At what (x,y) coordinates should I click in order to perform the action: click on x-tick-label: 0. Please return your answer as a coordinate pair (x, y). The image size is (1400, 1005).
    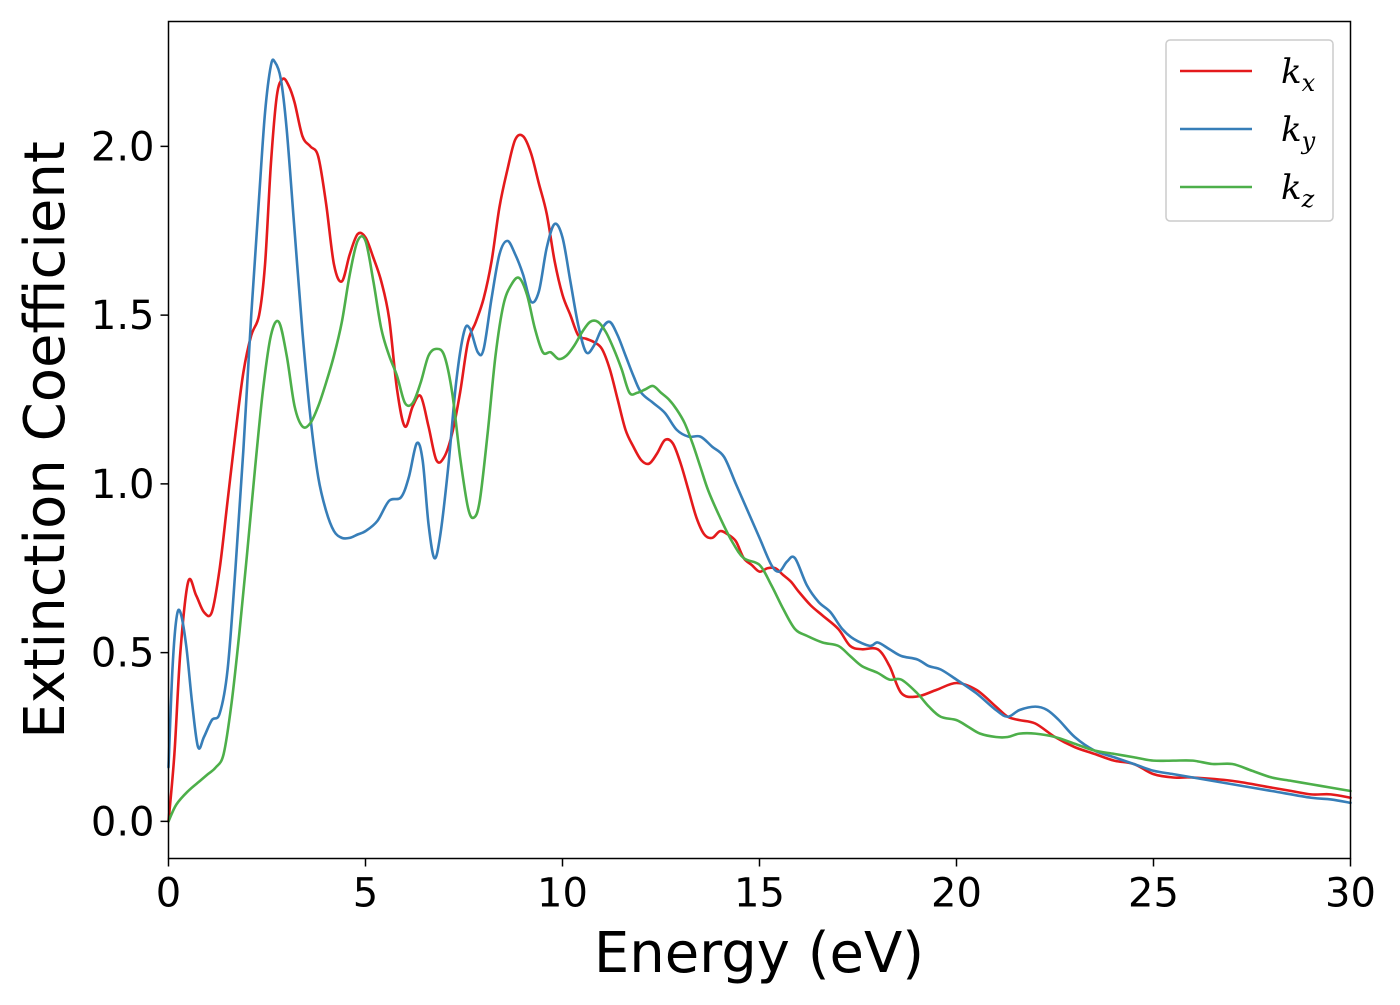
    Looking at the image, I should click on (168, 894).